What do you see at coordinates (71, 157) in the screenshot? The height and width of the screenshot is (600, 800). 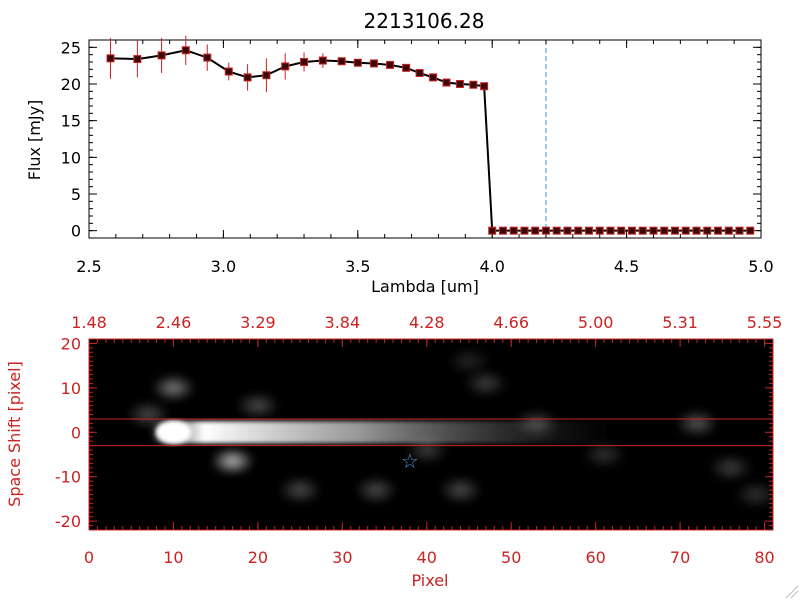 I see `top-y-tick-label: 10` at bounding box center [71, 157].